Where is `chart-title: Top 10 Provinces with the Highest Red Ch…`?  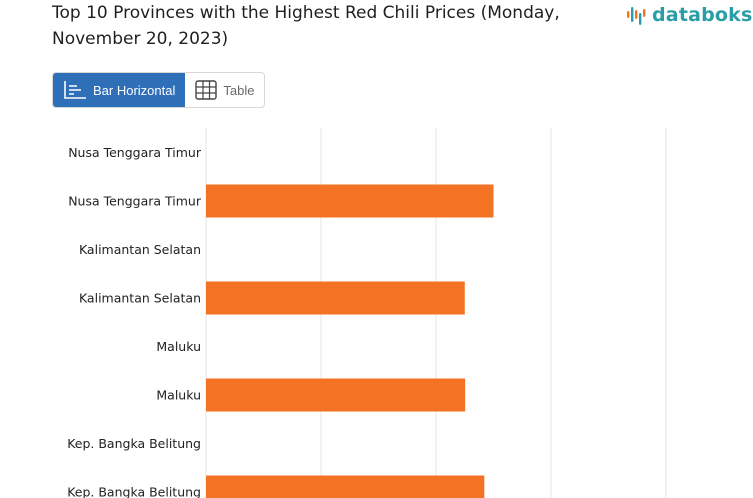
chart-title: Top 10 Provinces with the Highest Red Ch… is located at coordinates (306, 26).